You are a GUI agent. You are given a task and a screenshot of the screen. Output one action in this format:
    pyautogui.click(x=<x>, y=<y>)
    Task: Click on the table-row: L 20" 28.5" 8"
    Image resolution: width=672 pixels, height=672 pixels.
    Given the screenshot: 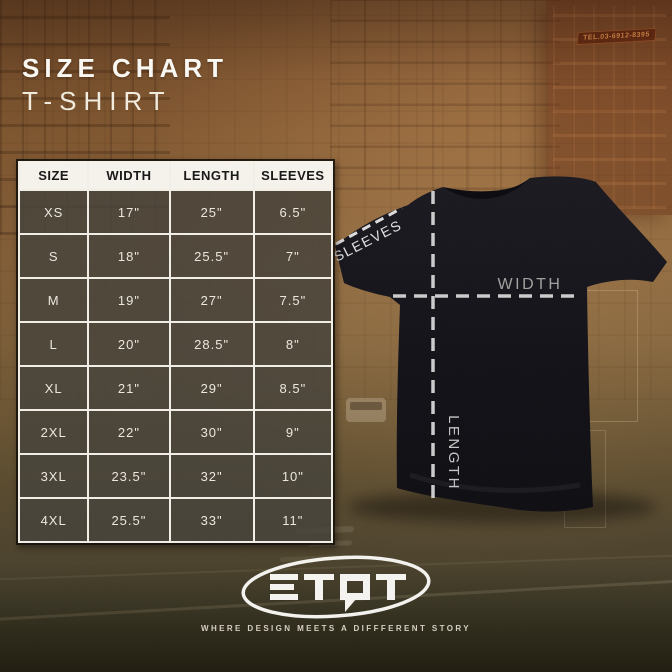 What is the action you would take?
    pyautogui.click(x=175, y=344)
    